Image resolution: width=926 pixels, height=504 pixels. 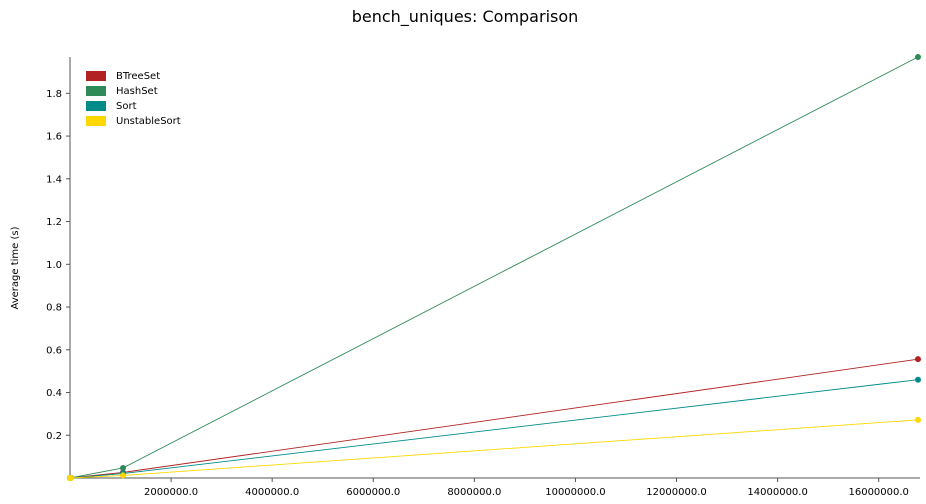 I want to click on x-tick-label: 16000000.0, so click(x=878, y=492).